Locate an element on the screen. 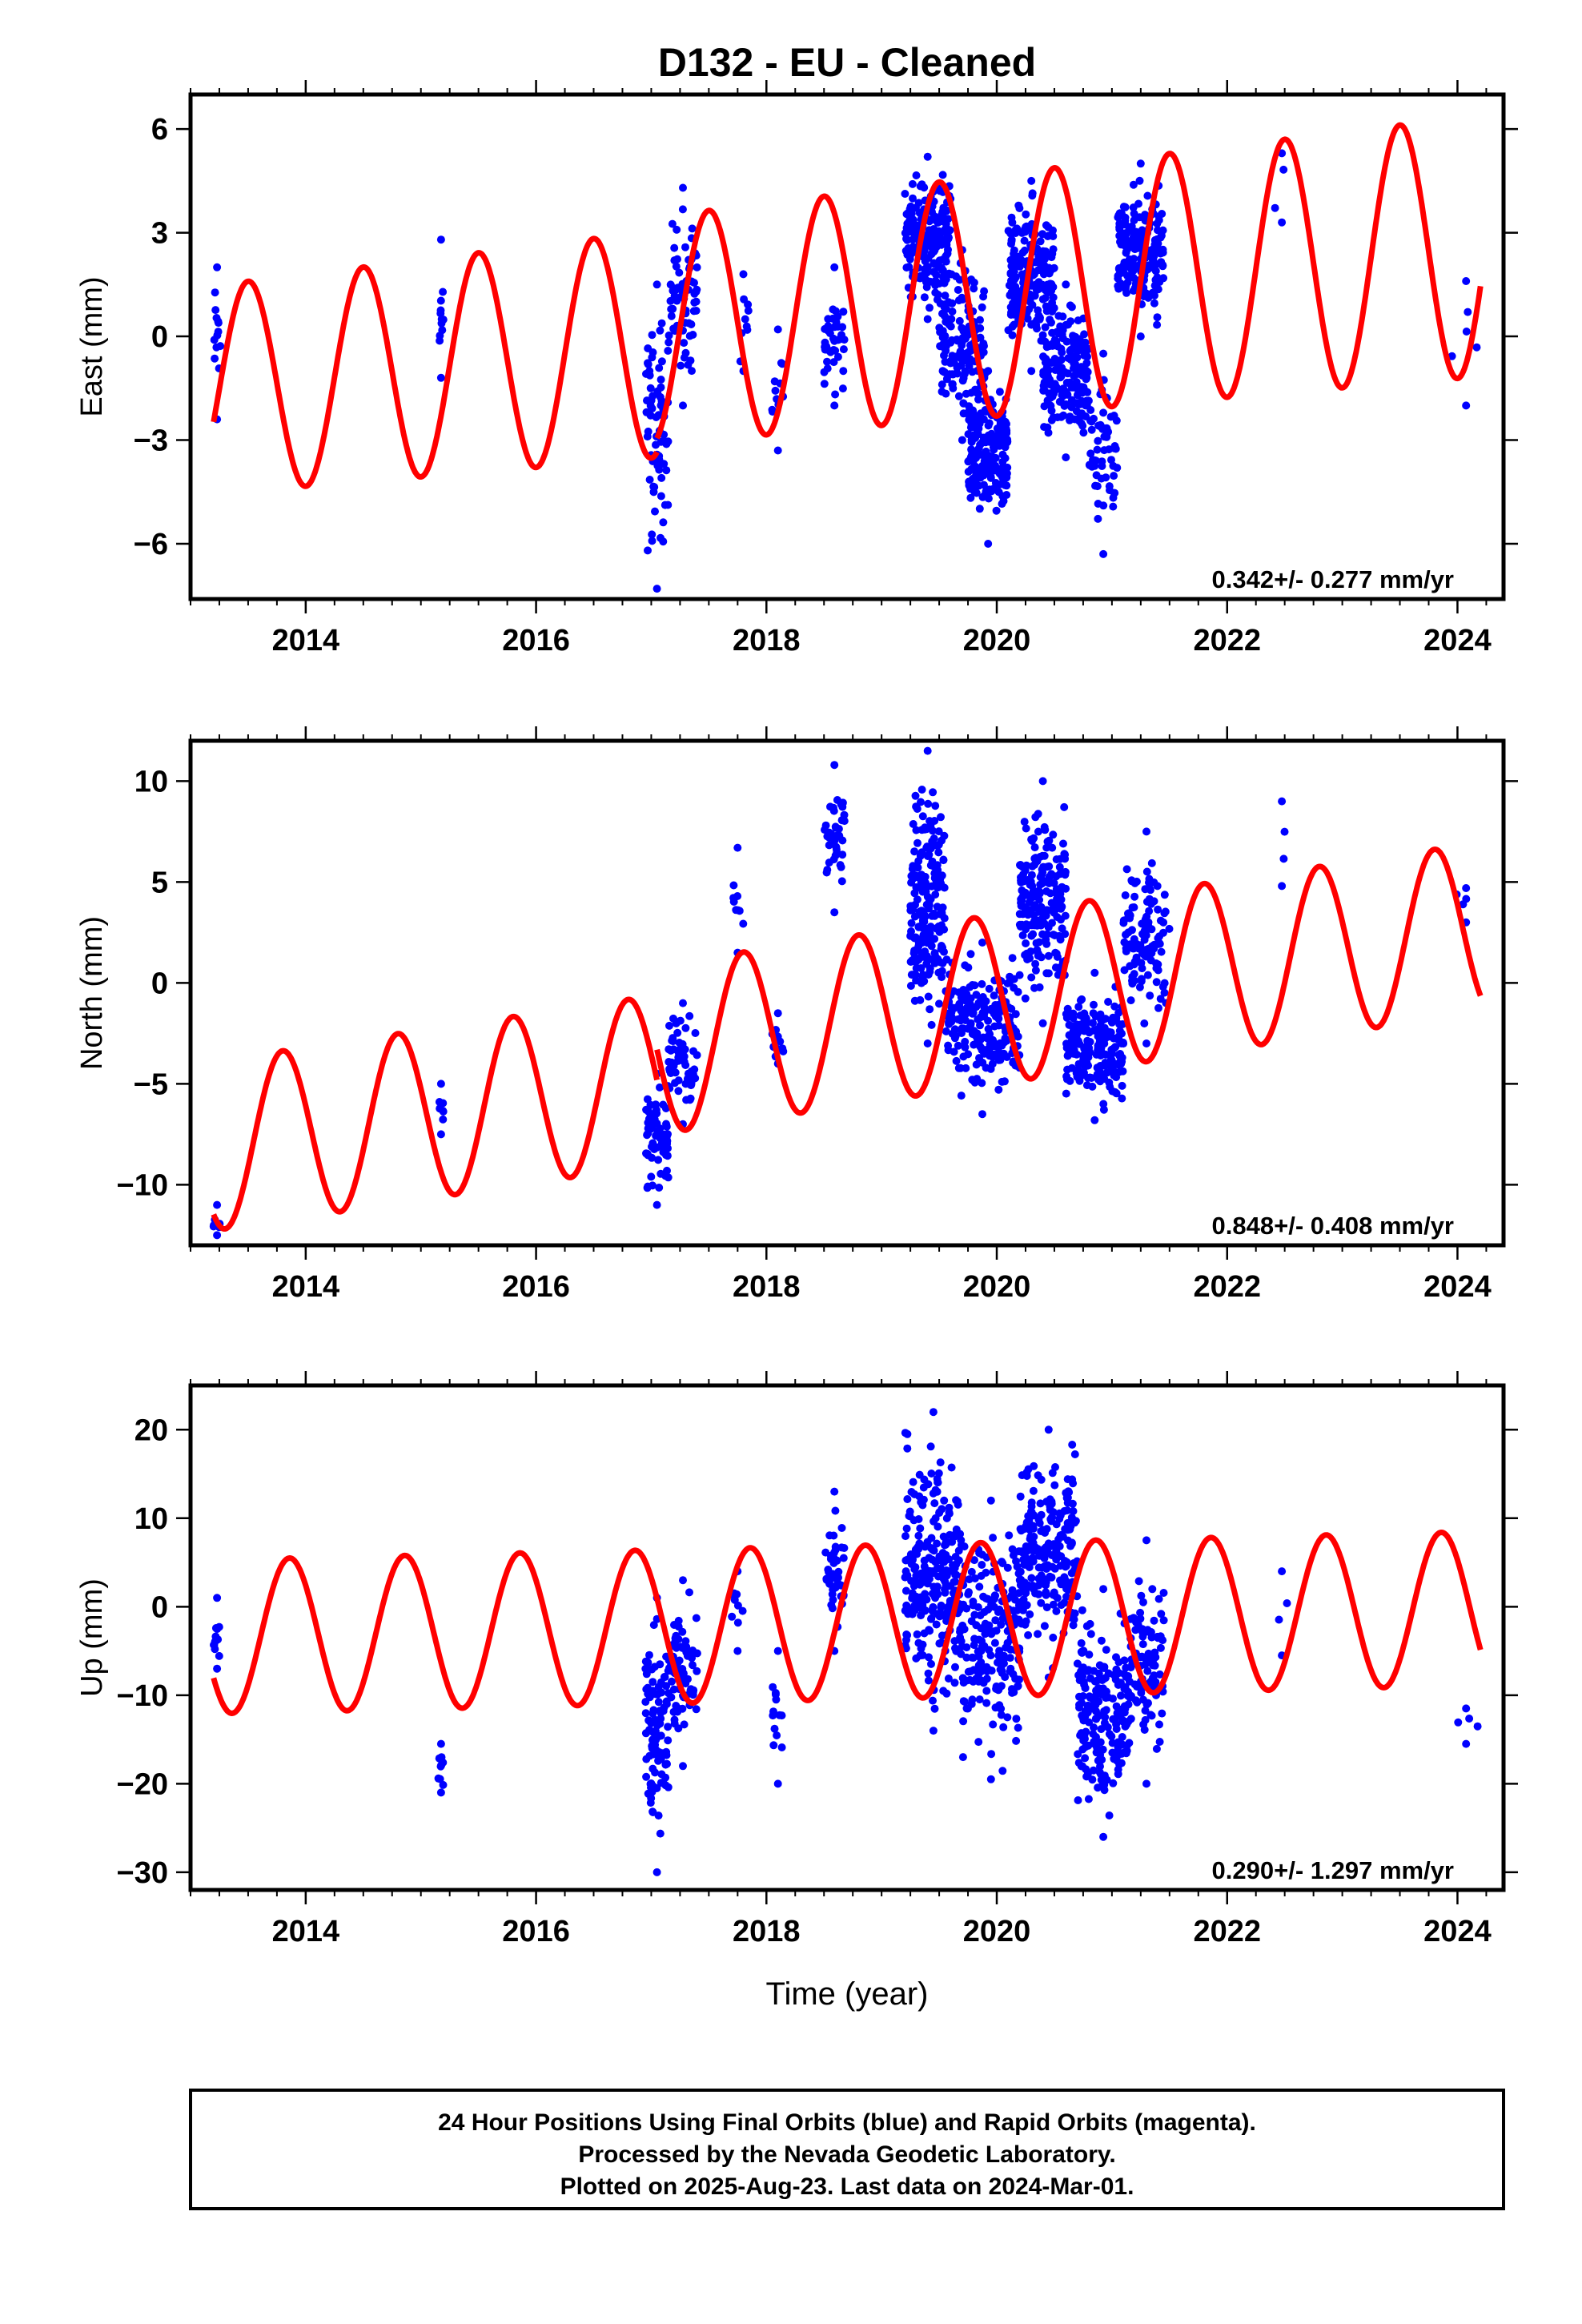 Image resolution: width=1582 pixels, height=2324 pixels. x-tick-label-2014: 2014 is located at coordinates (306, 1931).